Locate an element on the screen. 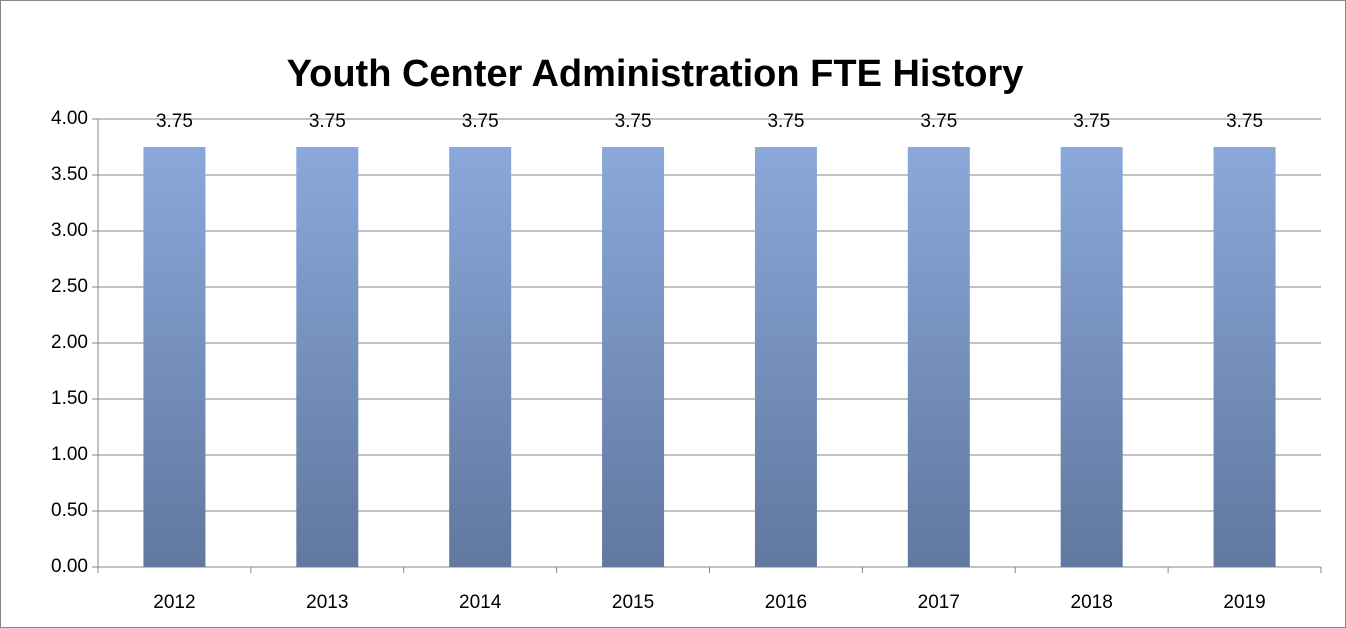 The width and height of the screenshot is (1346, 628). y-tick-label: 0.50 is located at coordinates (69, 510).